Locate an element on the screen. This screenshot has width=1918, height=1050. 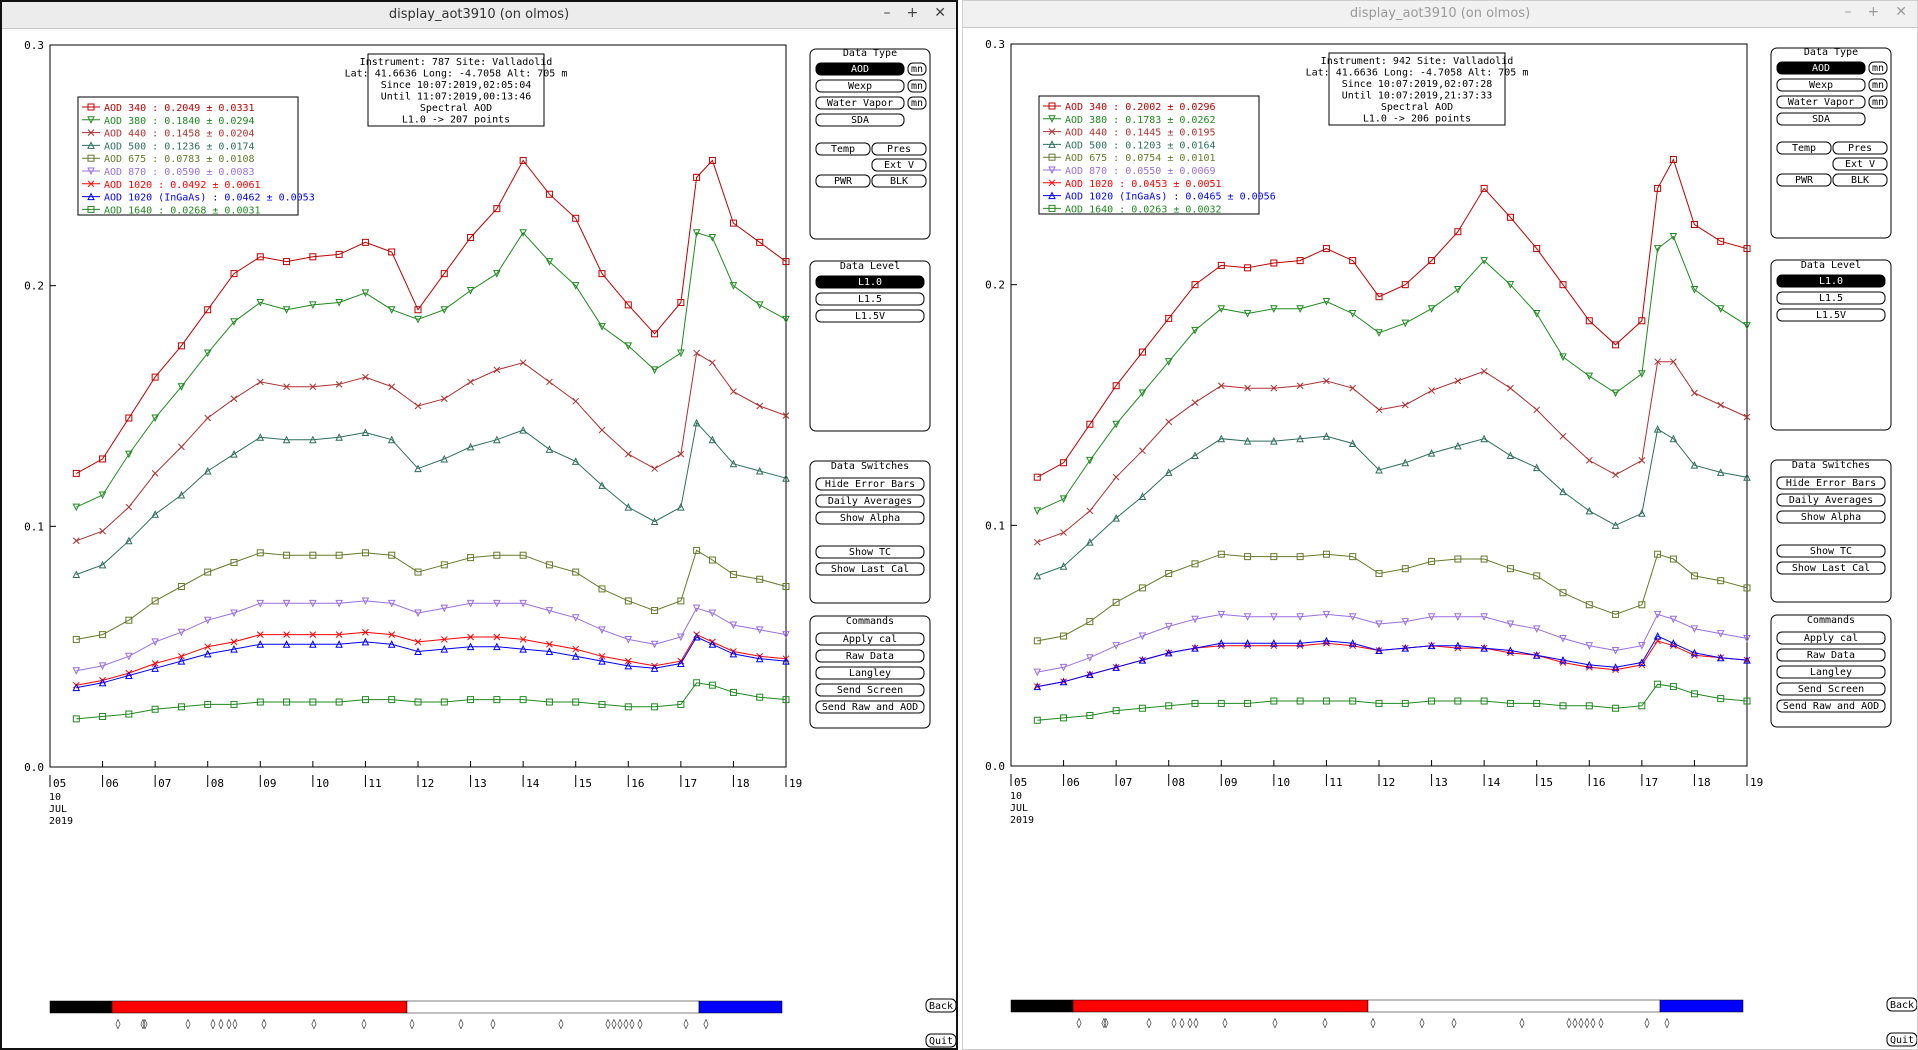
svg-text: SDA is located at coordinates (1821, 119).